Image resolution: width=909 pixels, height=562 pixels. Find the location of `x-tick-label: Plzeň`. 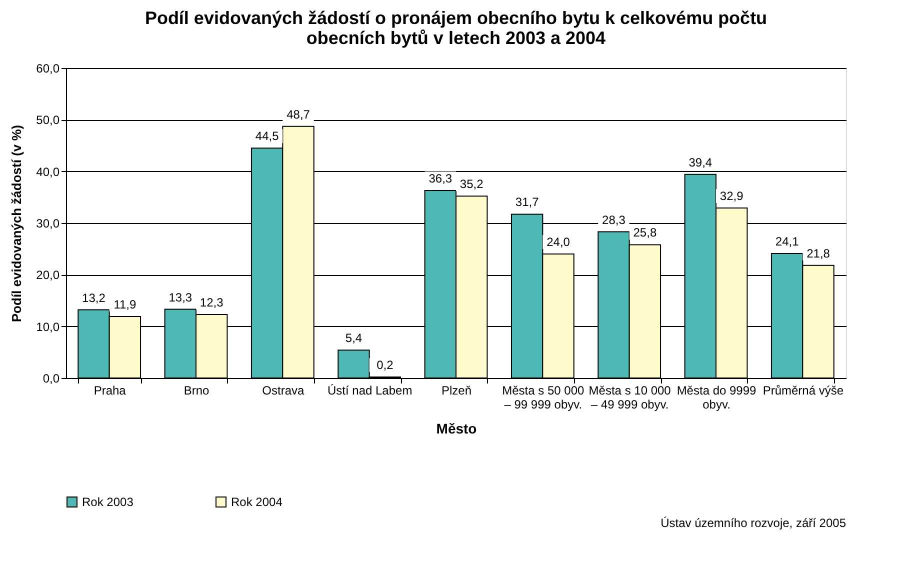

x-tick-label: Plzeň is located at coordinates (456, 391).